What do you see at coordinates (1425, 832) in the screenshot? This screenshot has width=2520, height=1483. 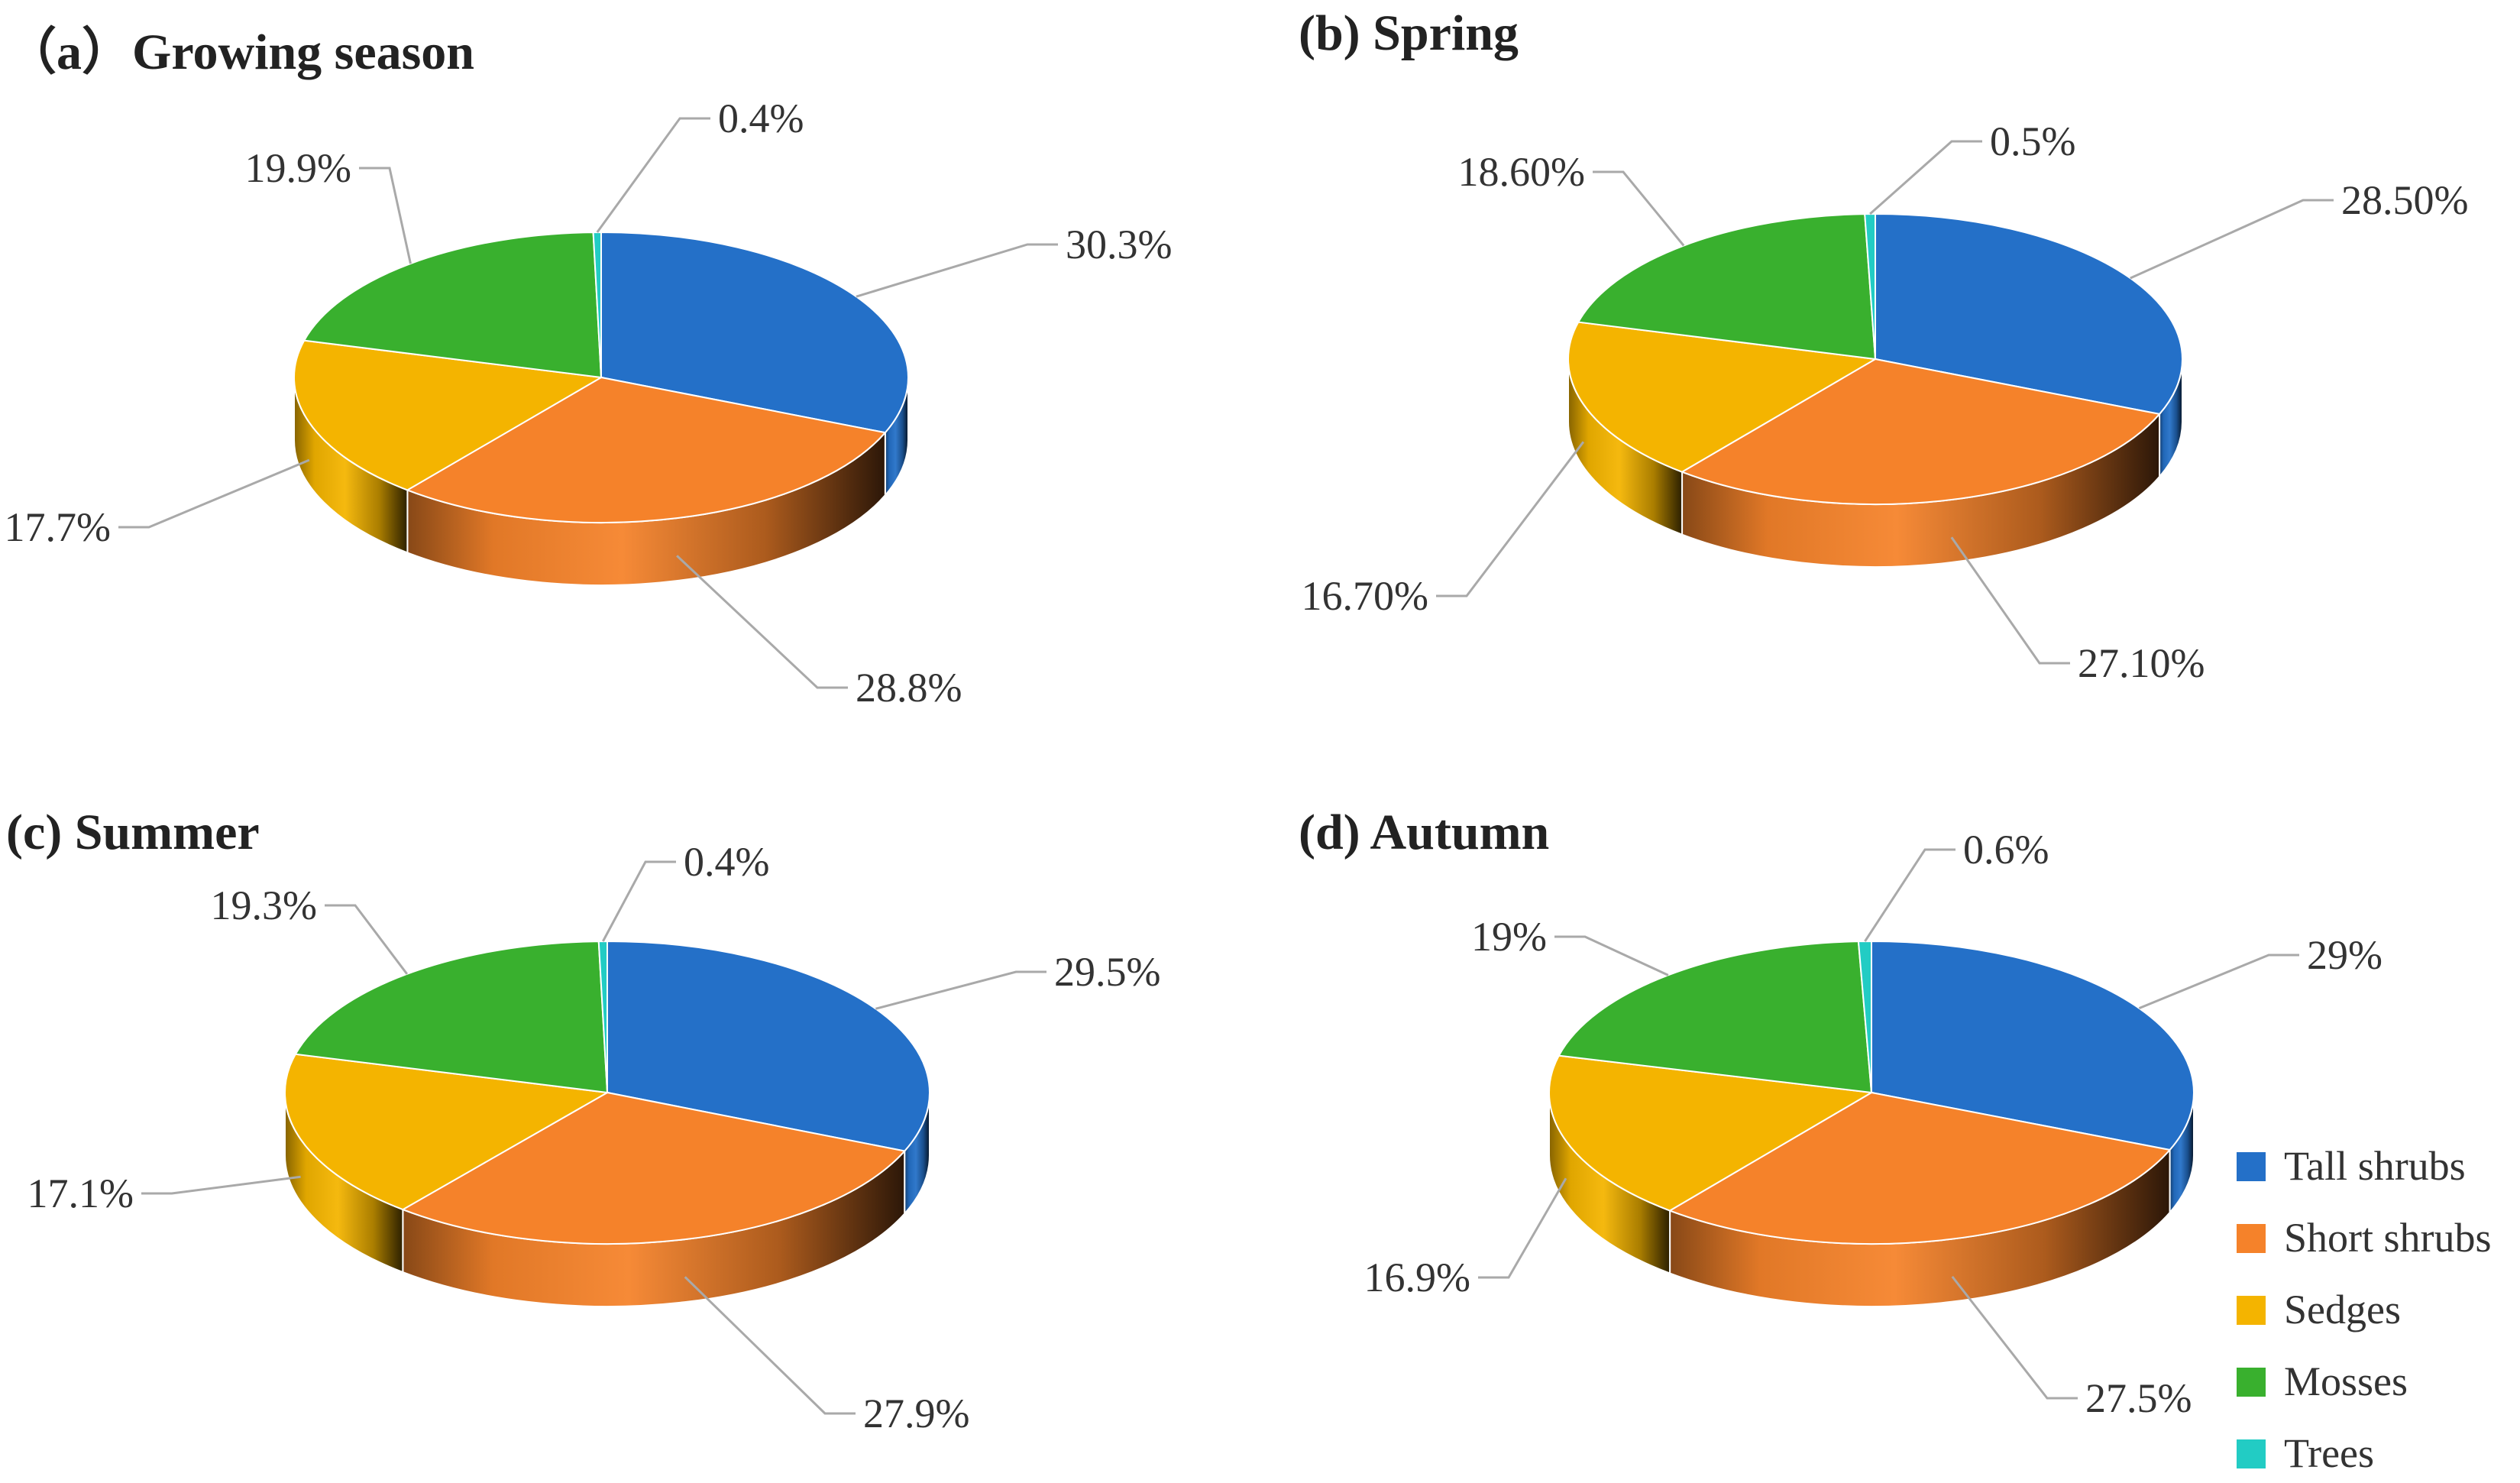 I see `chart-d-title: (d) Autumn` at bounding box center [1425, 832].